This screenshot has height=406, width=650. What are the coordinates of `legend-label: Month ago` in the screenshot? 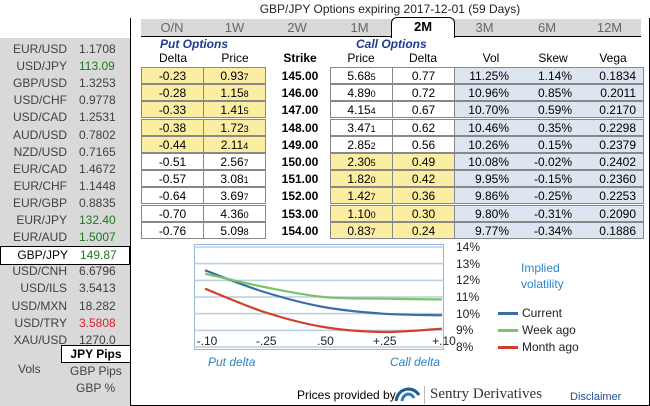 It's located at (550, 347).